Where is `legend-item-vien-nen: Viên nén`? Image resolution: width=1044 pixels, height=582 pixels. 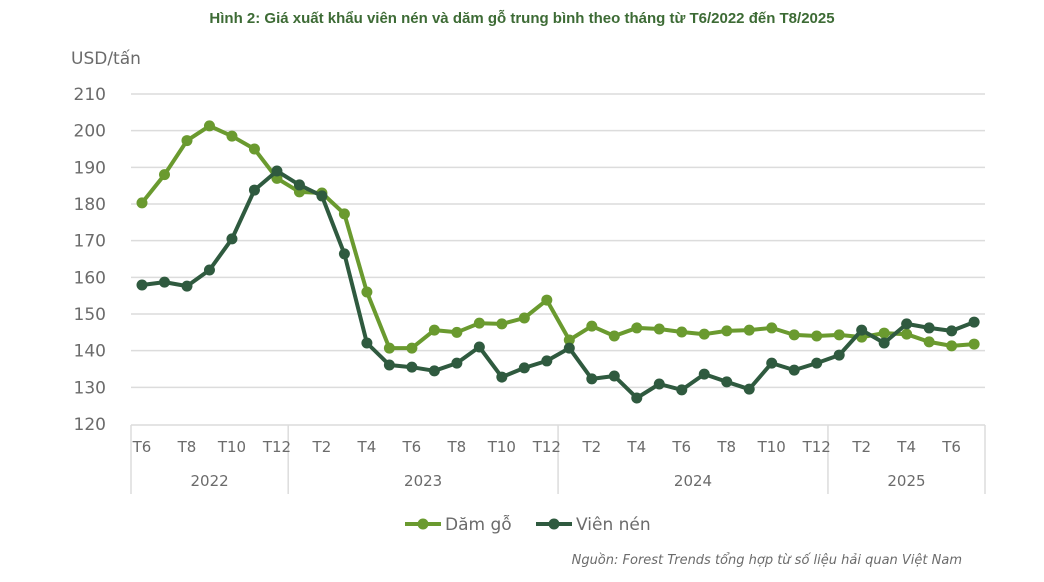 legend-item-vien-nen: Viên nén is located at coordinates (593, 525).